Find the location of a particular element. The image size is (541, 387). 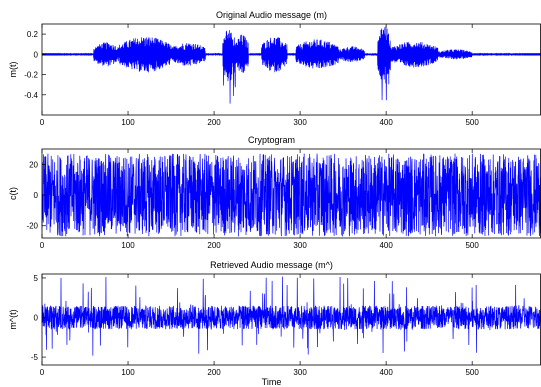

y-tick-label: -20 is located at coordinates (32, 226).